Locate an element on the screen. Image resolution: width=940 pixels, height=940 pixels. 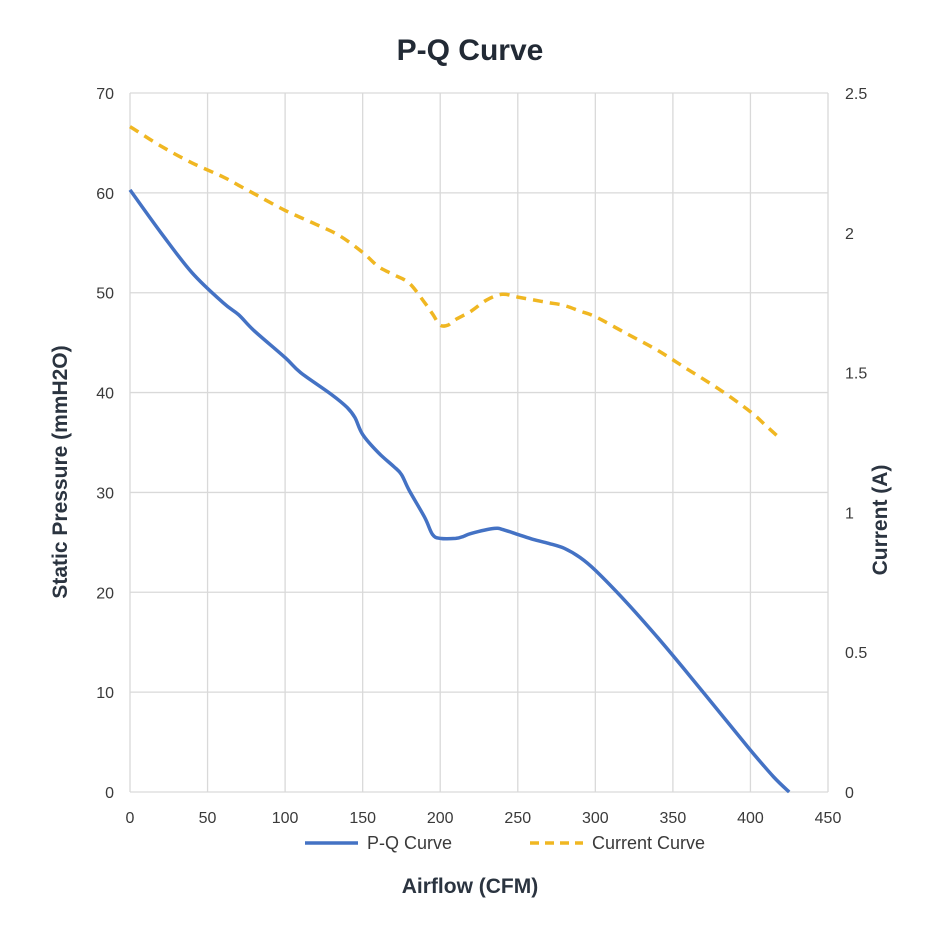
x-tick-label: 300 is located at coordinates (595, 818).